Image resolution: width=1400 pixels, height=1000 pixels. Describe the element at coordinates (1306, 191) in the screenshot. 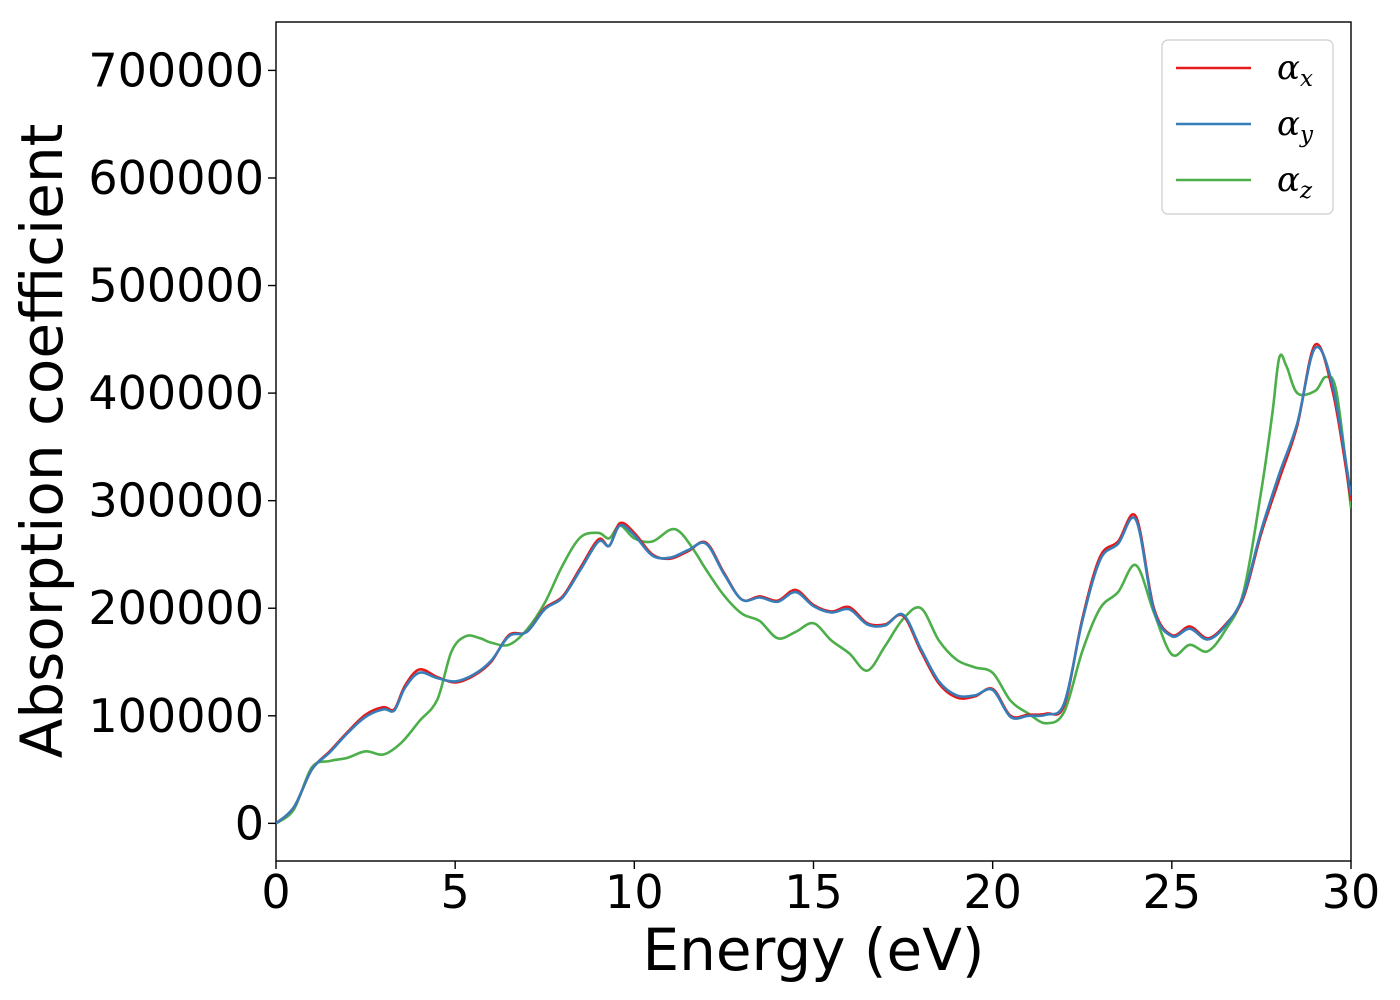

I see `legend-label-subscript: z` at that location.